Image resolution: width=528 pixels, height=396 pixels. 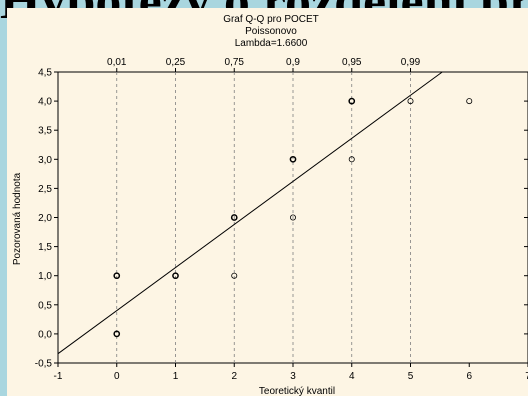 What do you see at coordinates (293, 62) in the screenshot?
I see `top-tick-label: 0,9` at bounding box center [293, 62].